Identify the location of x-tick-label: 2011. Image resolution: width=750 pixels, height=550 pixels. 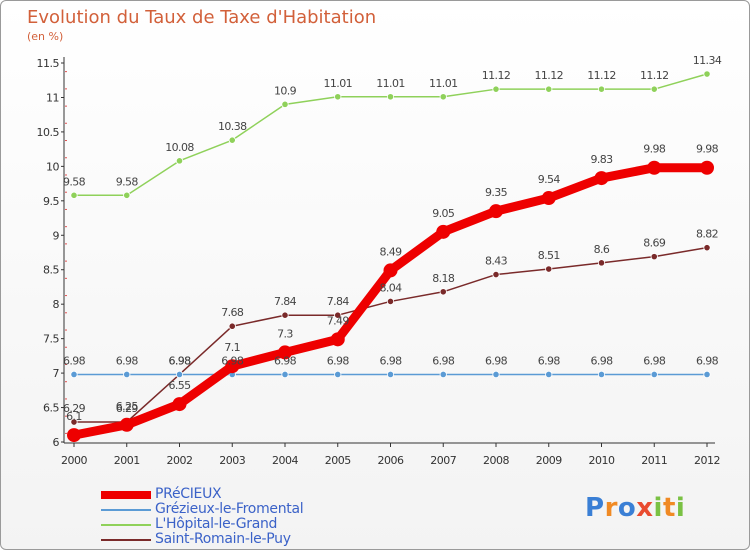
(654, 460).